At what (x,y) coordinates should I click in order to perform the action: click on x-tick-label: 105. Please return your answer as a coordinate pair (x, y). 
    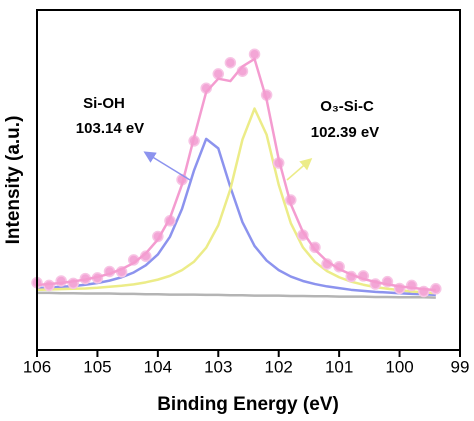
    Looking at the image, I should click on (97, 366).